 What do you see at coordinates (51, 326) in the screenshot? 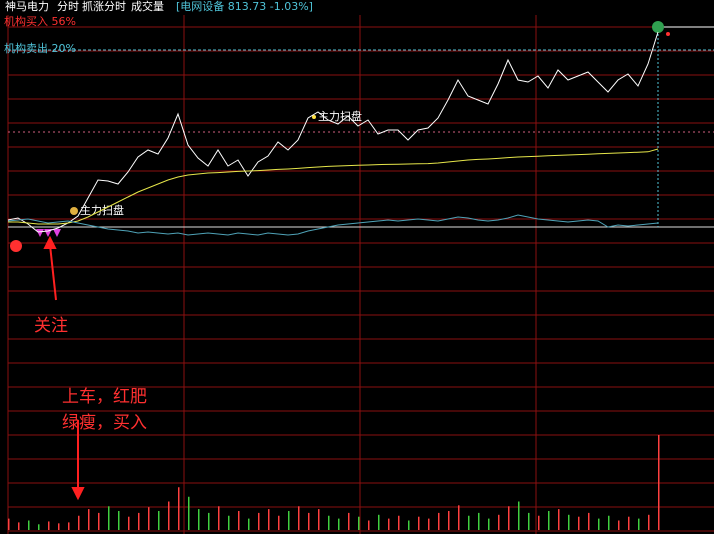
I see `annotation: 关注` at bounding box center [51, 326].